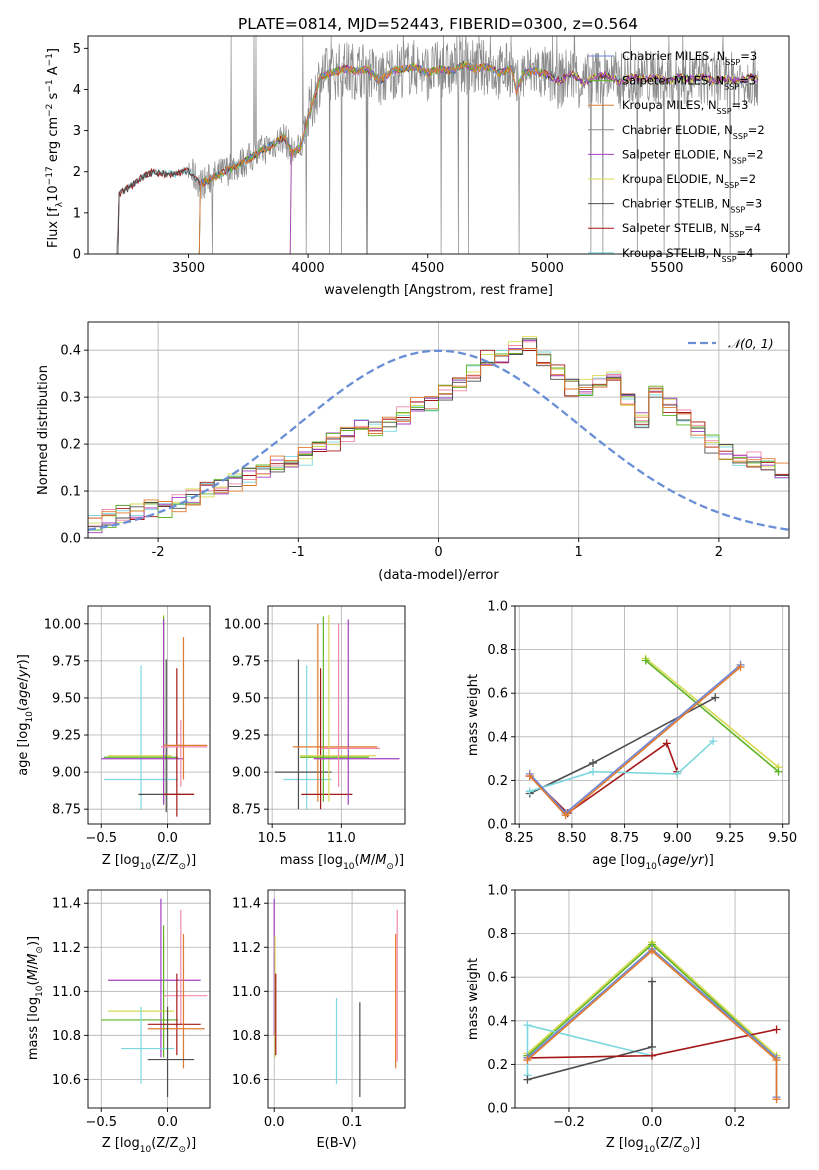 This screenshot has height=1170, width=819. Describe the element at coordinates (547, 268) in the screenshot. I see `x-tick-label: 5000` at that location.